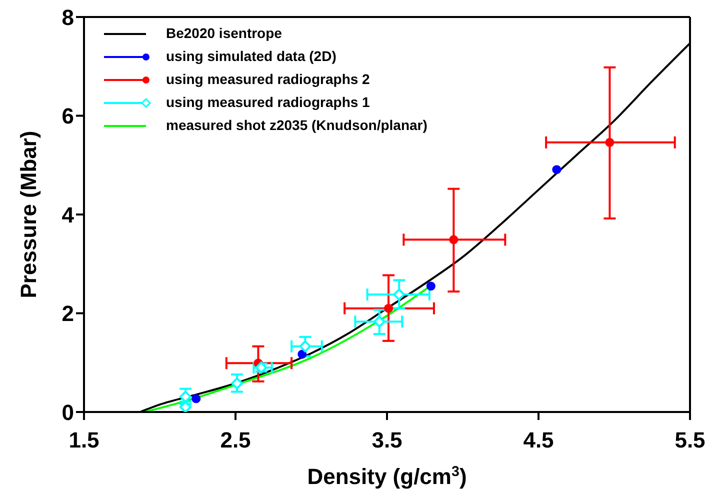 The image size is (721, 500). I want to click on y-tick-label: 8, so click(68, 17).